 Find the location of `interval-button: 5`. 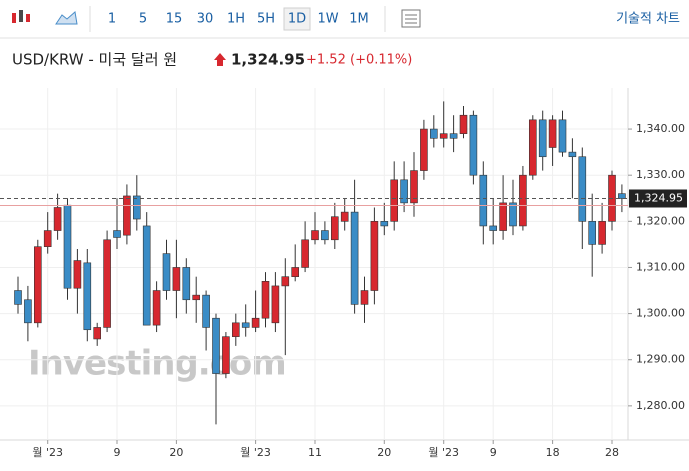

interval-button: 5 is located at coordinates (143, 19).